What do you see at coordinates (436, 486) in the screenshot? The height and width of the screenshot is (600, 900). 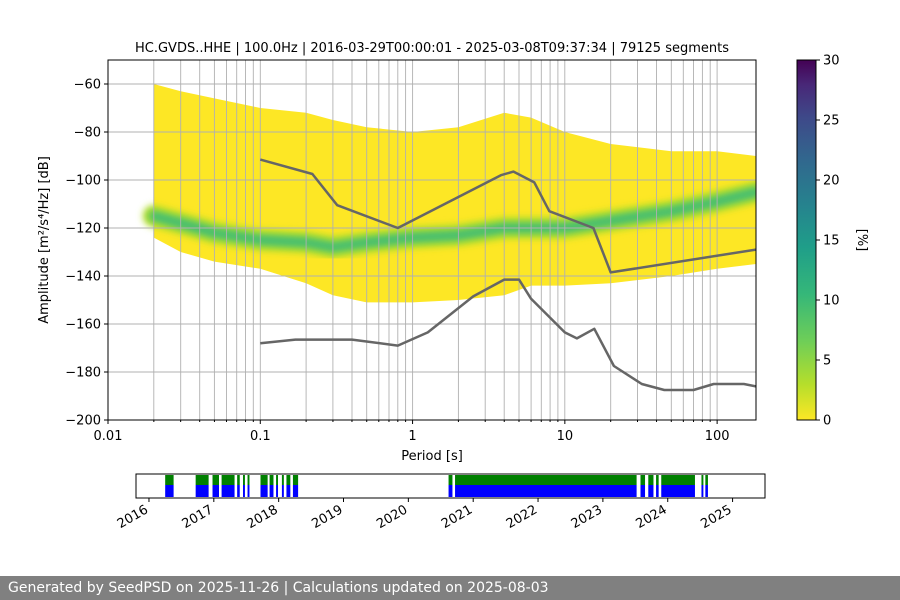 I see `coverage-bars` at bounding box center [436, 486].